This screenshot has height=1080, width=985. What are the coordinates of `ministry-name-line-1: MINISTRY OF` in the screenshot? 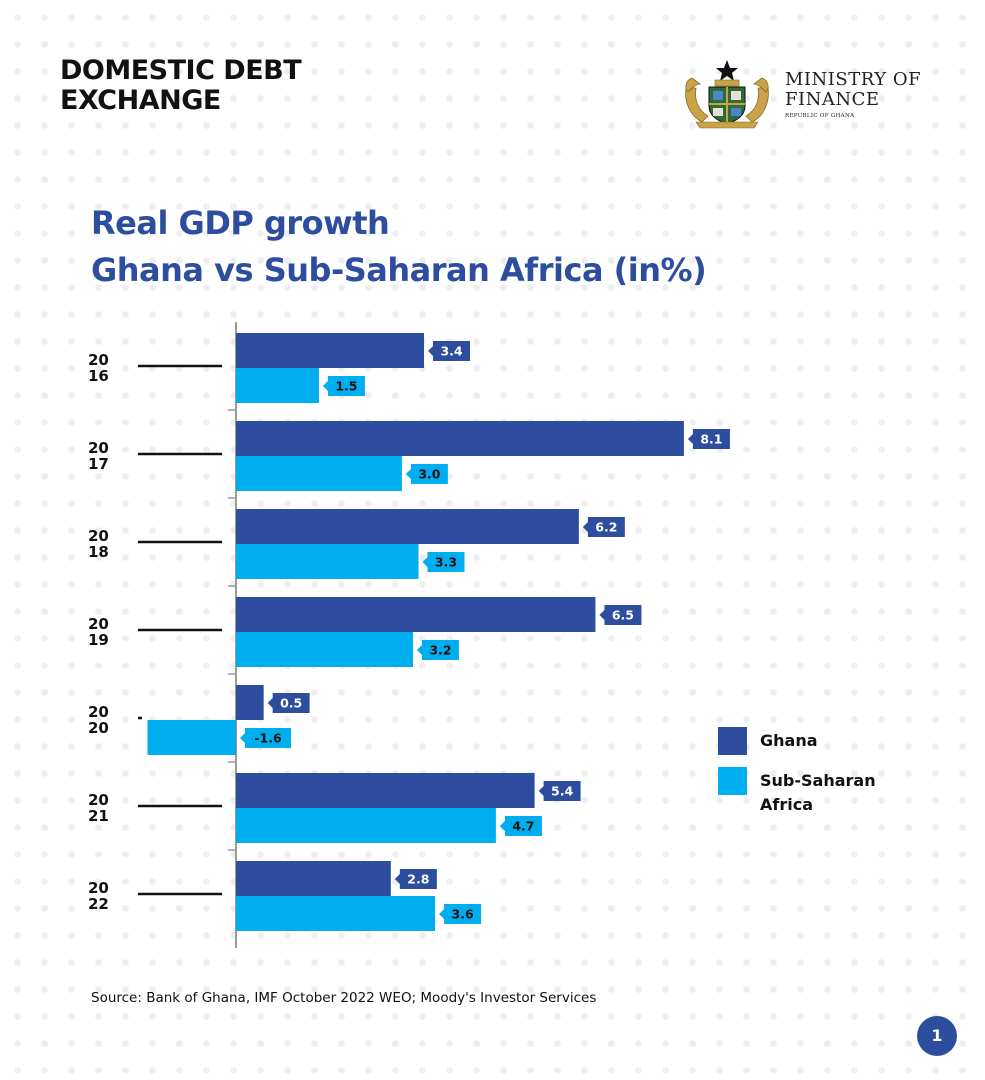 It's located at (853, 79).